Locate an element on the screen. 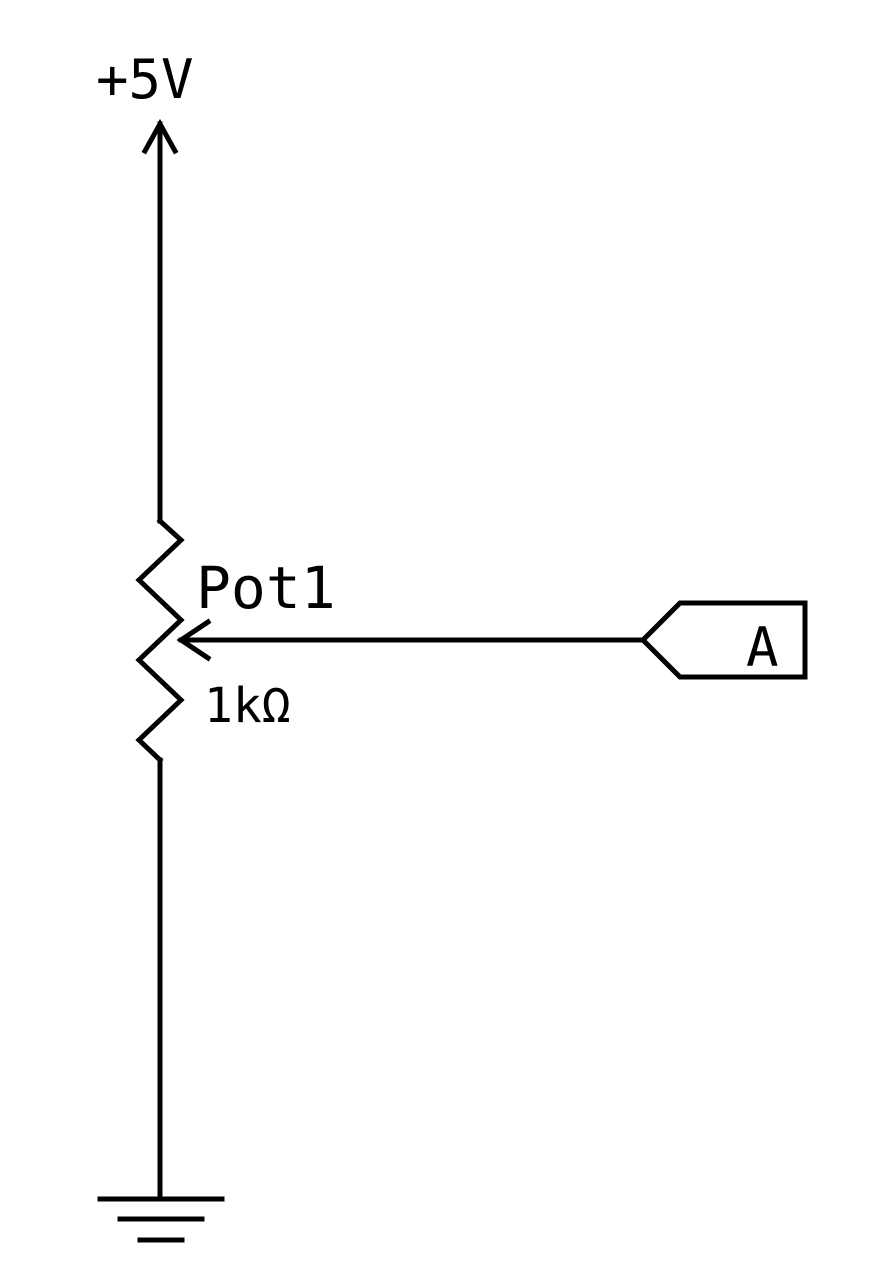  potentiometer-resistor-icon is located at coordinates (160, 640).